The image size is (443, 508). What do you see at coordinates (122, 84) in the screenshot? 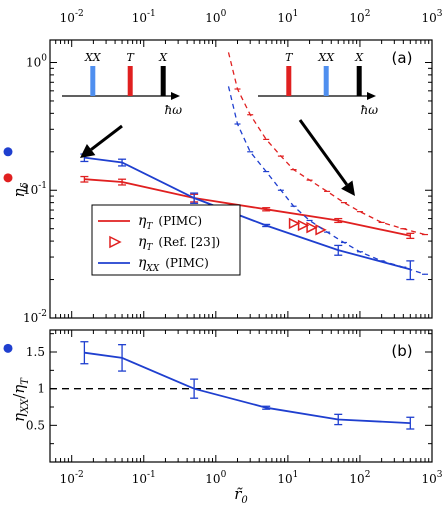
I see `inset-left: XX T Xħω` at bounding box center [122, 84].